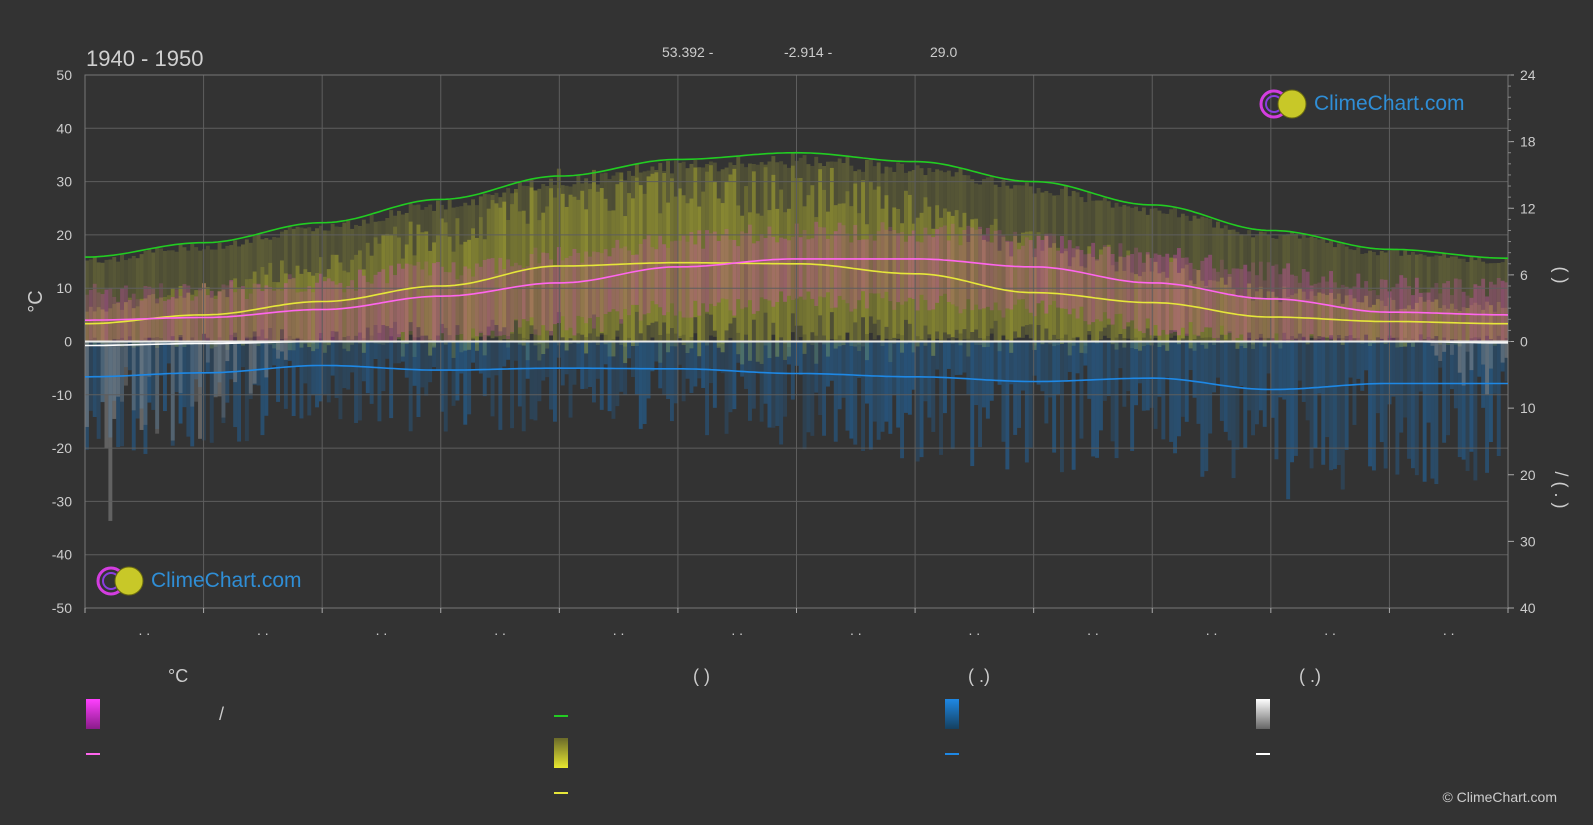 The image size is (1593, 825). I want to click on logo-top: ClimeChart.com, so click(1361, 104).